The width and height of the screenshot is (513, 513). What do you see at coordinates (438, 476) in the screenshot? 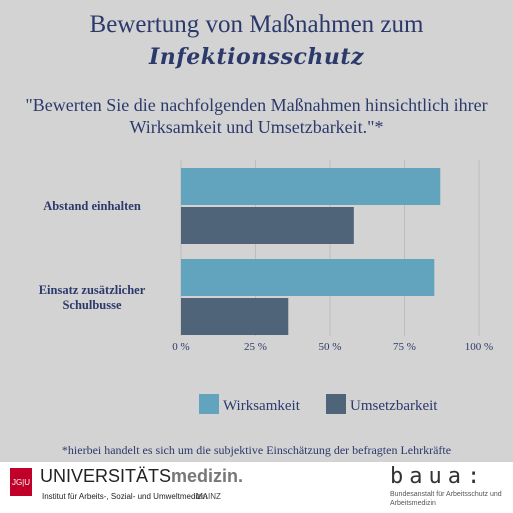
I see `baua-logo: baua:` at bounding box center [438, 476].